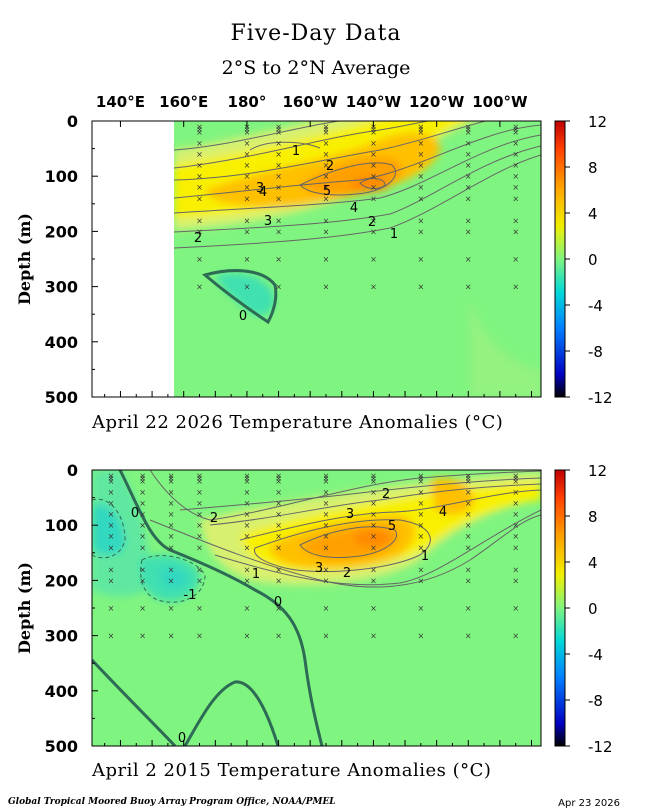 This screenshot has height=811, width=649. I want to click on y-tick-label: 0, so click(72, 121).